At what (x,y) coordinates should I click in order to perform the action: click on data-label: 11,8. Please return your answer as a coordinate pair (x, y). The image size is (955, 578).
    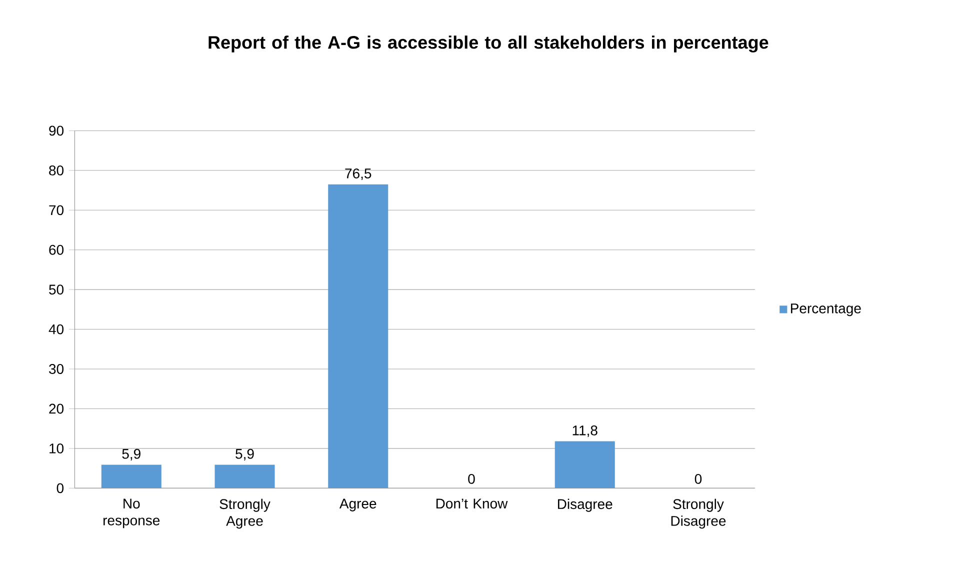
    Looking at the image, I should click on (585, 432).